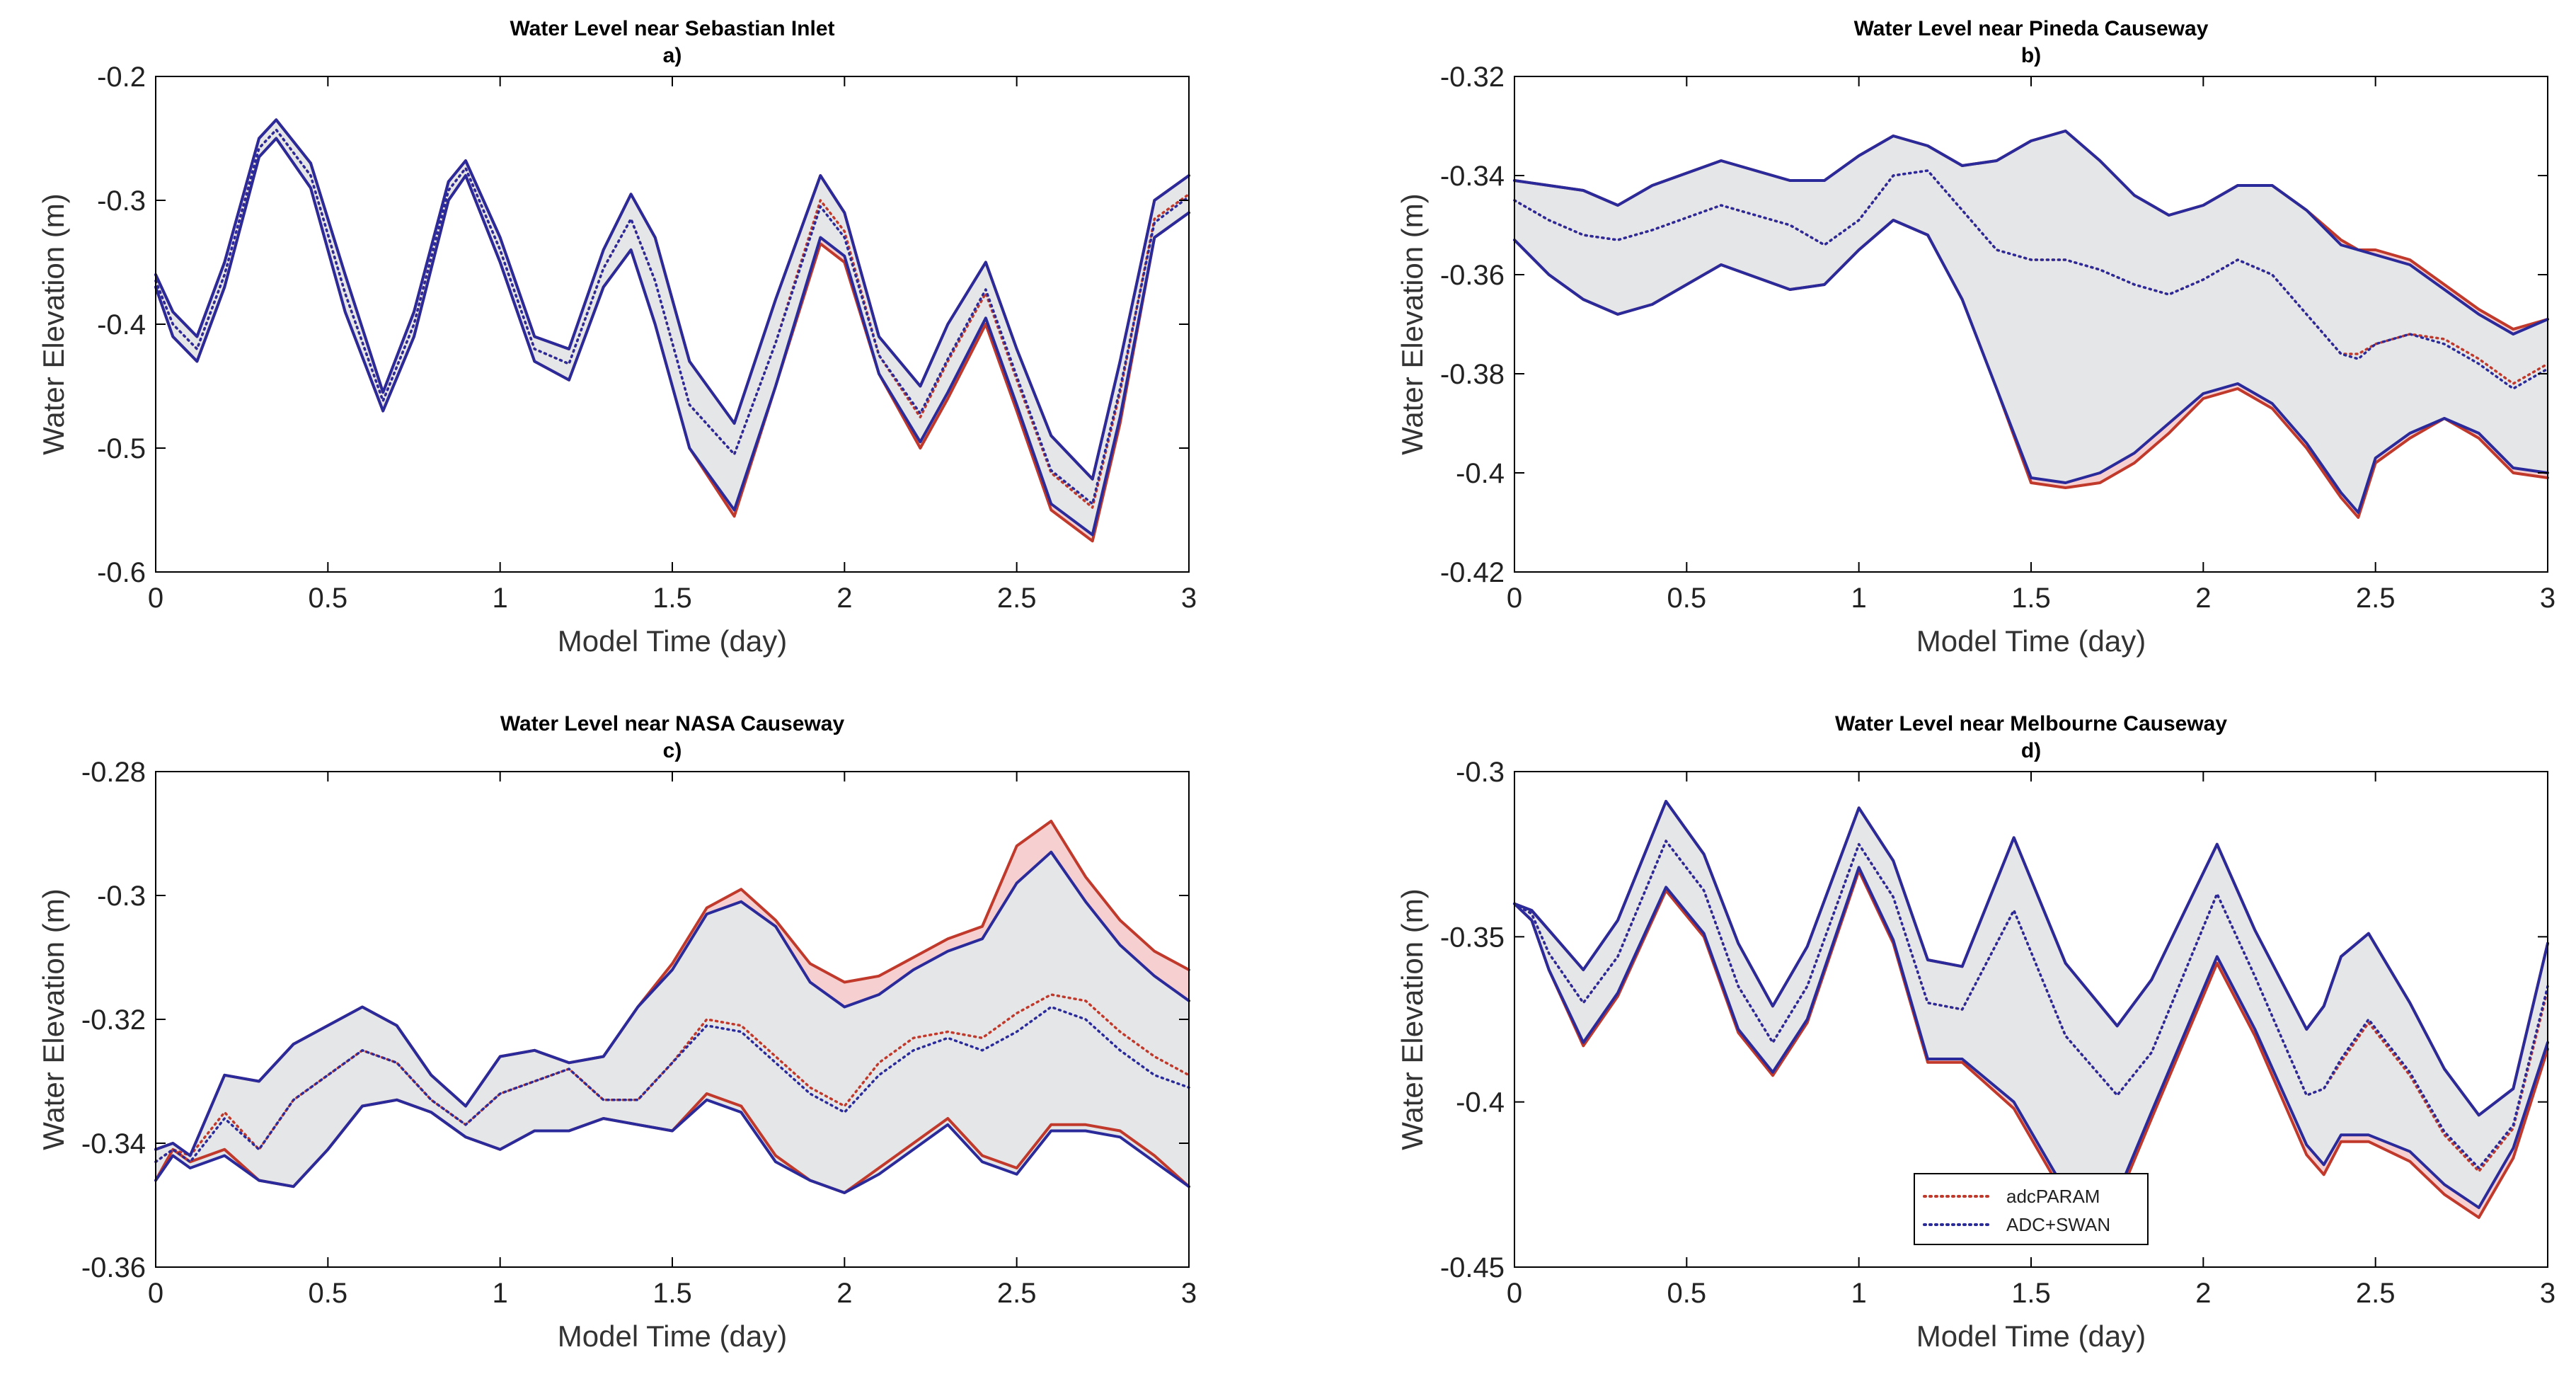  Describe the element at coordinates (122, 77) in the screenshot. I see `y-tick-label: -0.2` at that location.